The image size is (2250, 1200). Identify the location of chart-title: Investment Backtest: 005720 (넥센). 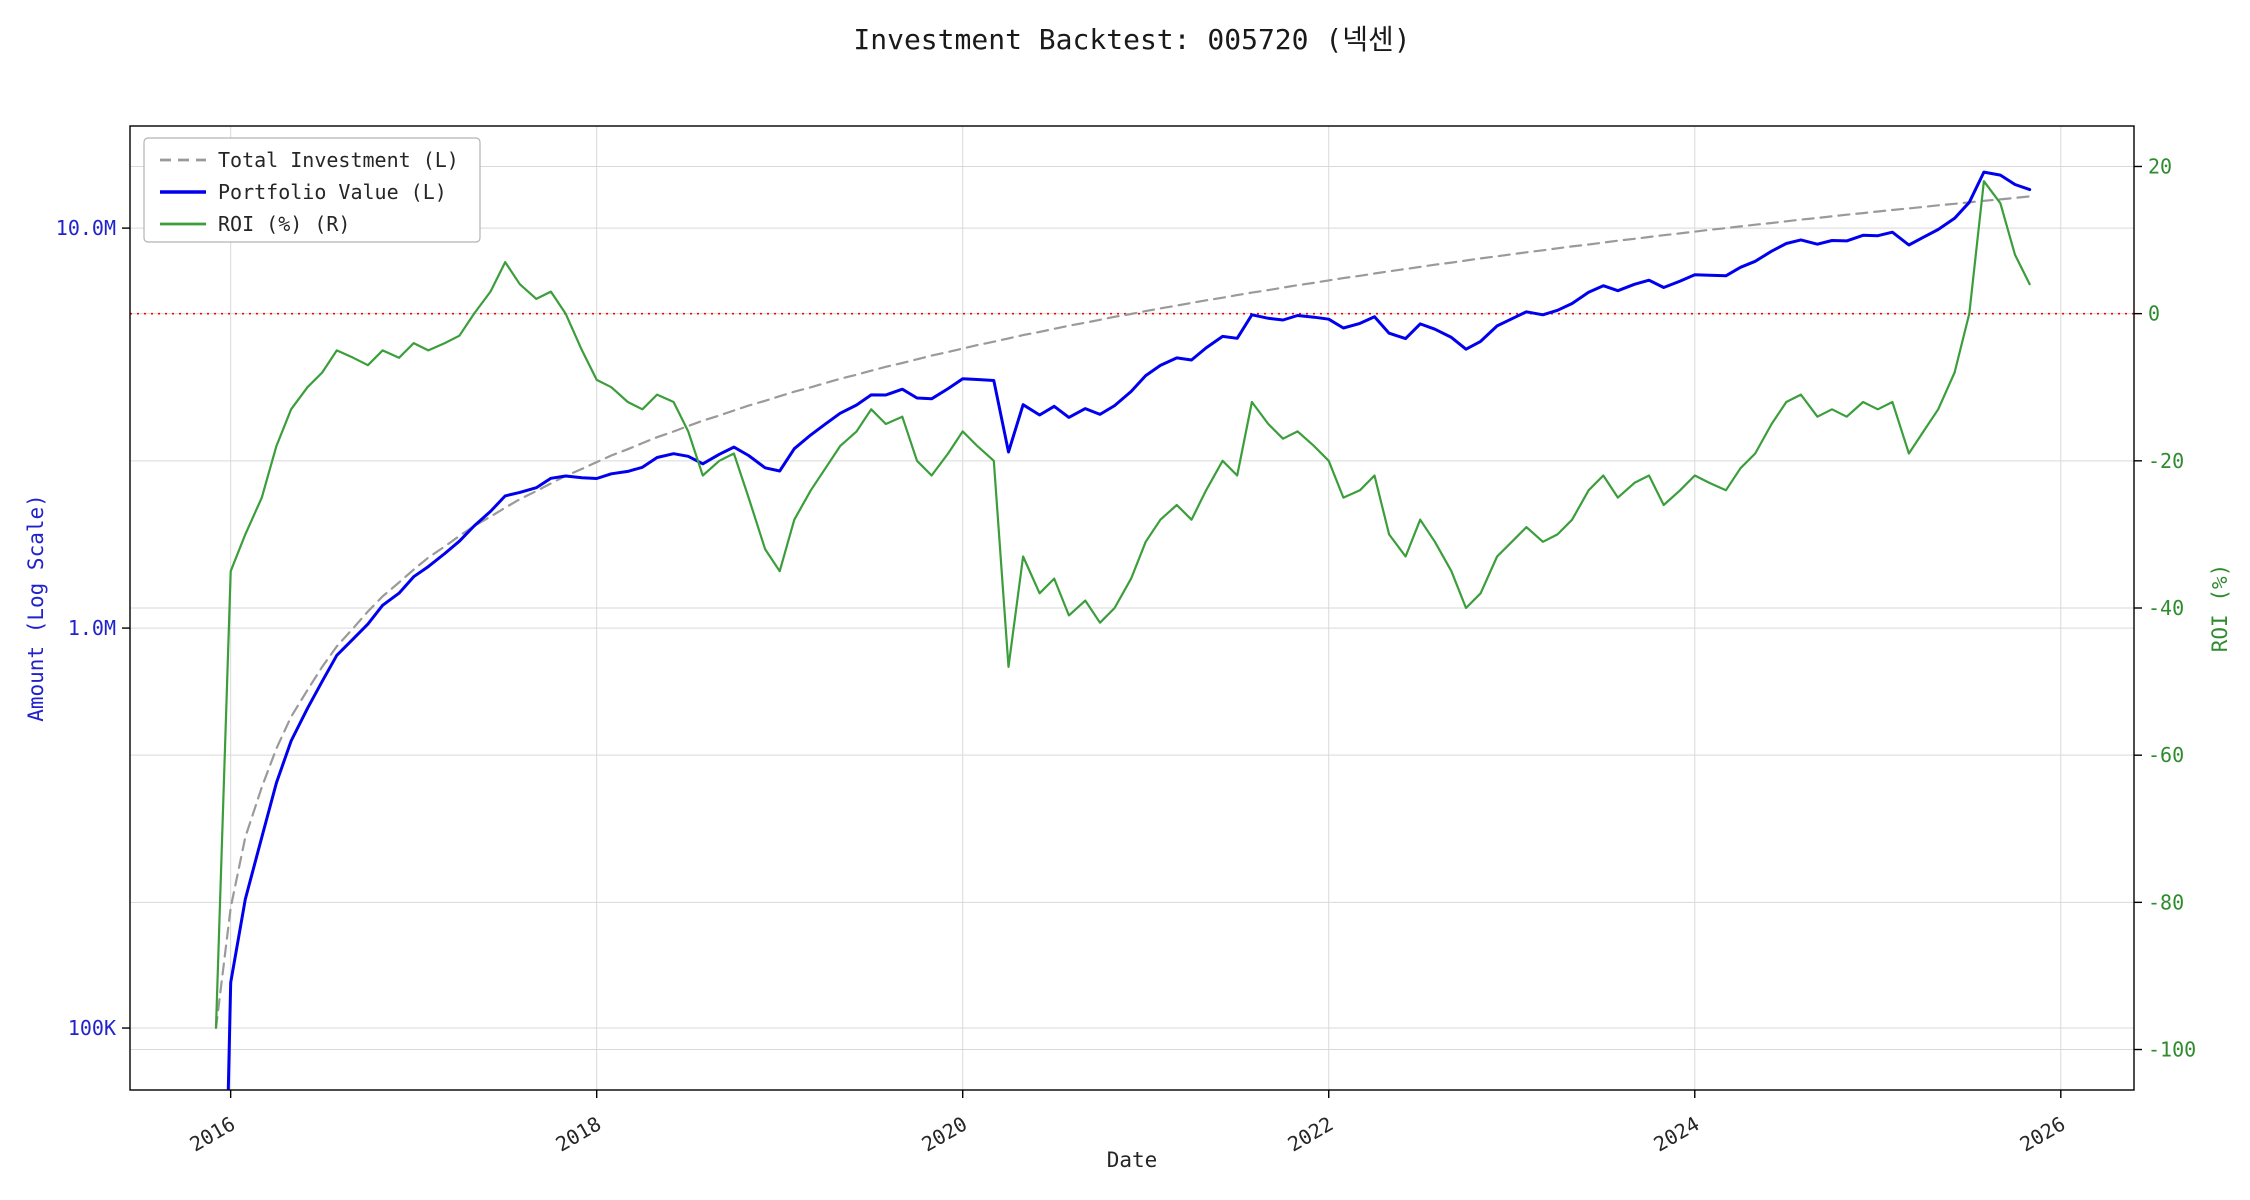
(1132, 39).